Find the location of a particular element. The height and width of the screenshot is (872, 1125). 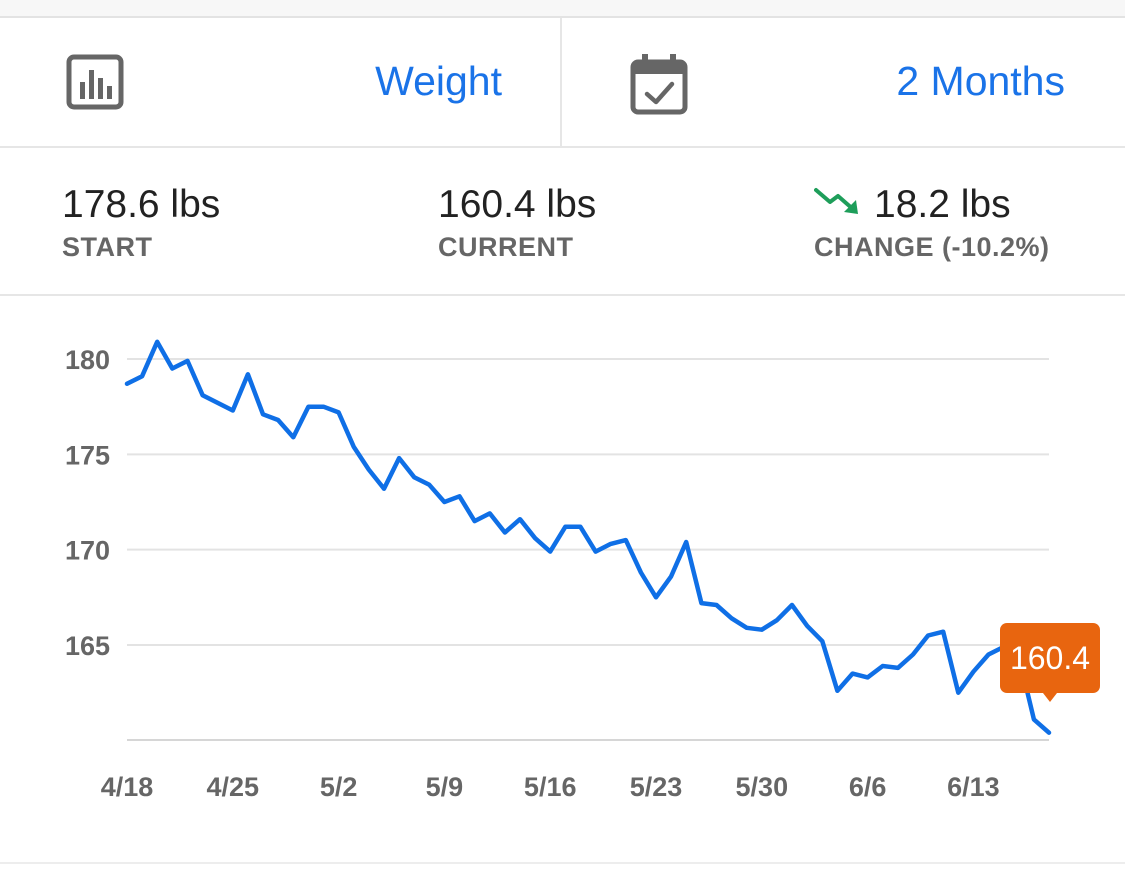

calendar-check-icon is located at coordinates (659, 87).